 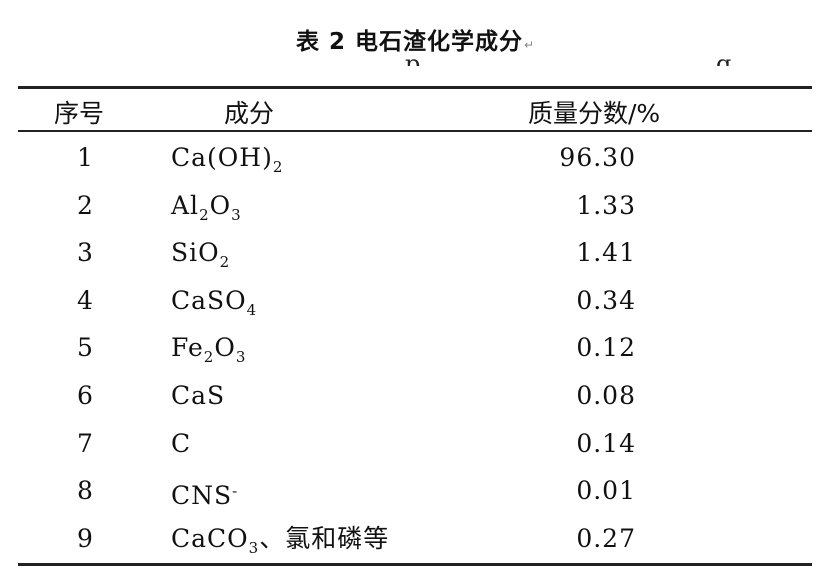 I want to click on table-row: 3 SiO2 1.41, so click(x=415, y=253).